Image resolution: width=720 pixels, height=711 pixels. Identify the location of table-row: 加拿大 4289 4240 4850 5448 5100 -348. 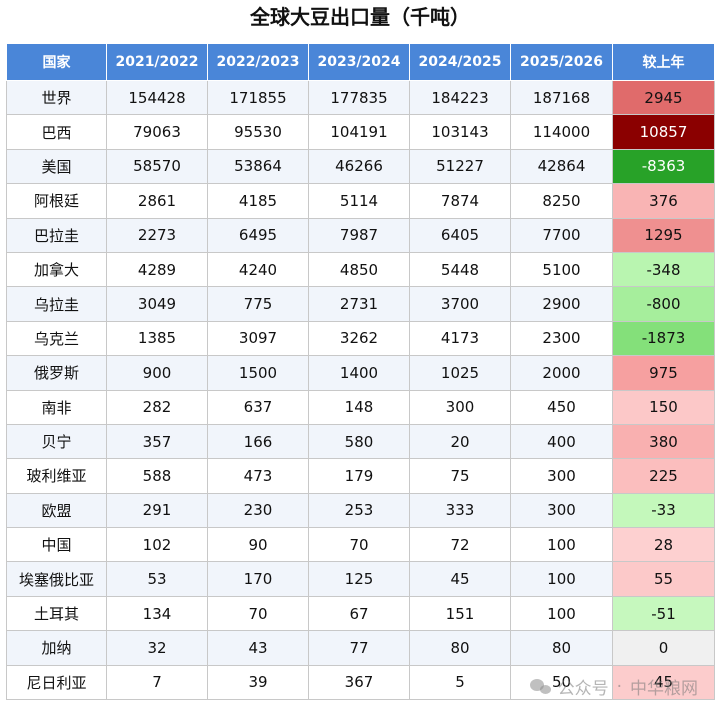
(360, 269).